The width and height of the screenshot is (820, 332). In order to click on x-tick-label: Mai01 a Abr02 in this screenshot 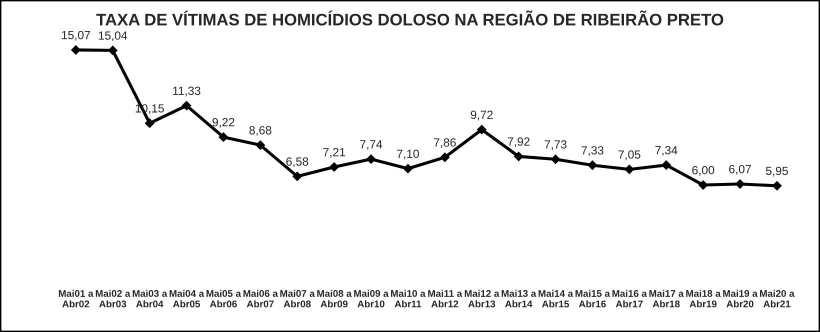, I will do `click(76, 299)`.